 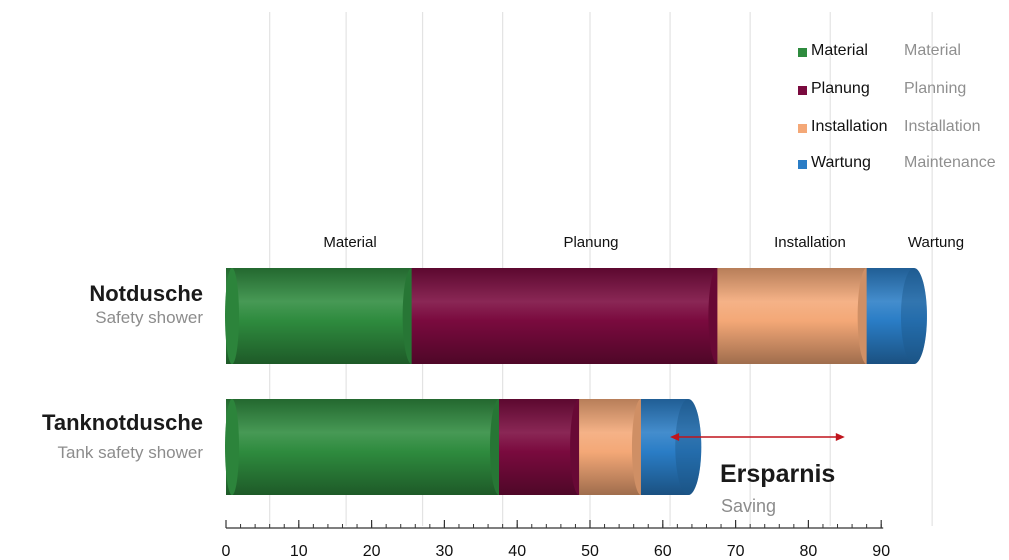 I want to click on legend-label-de: Planung, so click(x=840, y=88).